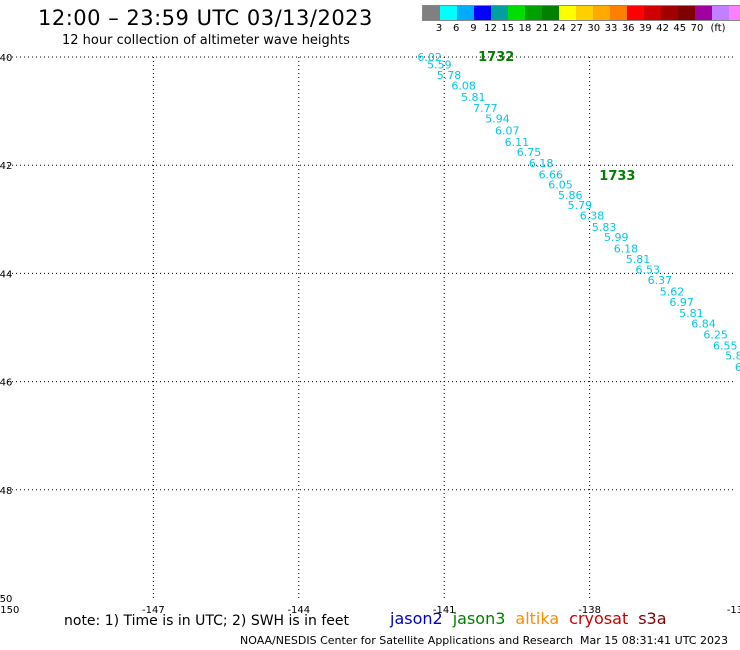 The width and height of the screenshot is (740, 650). What do you see at coordinates (6, 274) in the screenshot?
I see `lat-label: -44` at bounding box center [6, 274].